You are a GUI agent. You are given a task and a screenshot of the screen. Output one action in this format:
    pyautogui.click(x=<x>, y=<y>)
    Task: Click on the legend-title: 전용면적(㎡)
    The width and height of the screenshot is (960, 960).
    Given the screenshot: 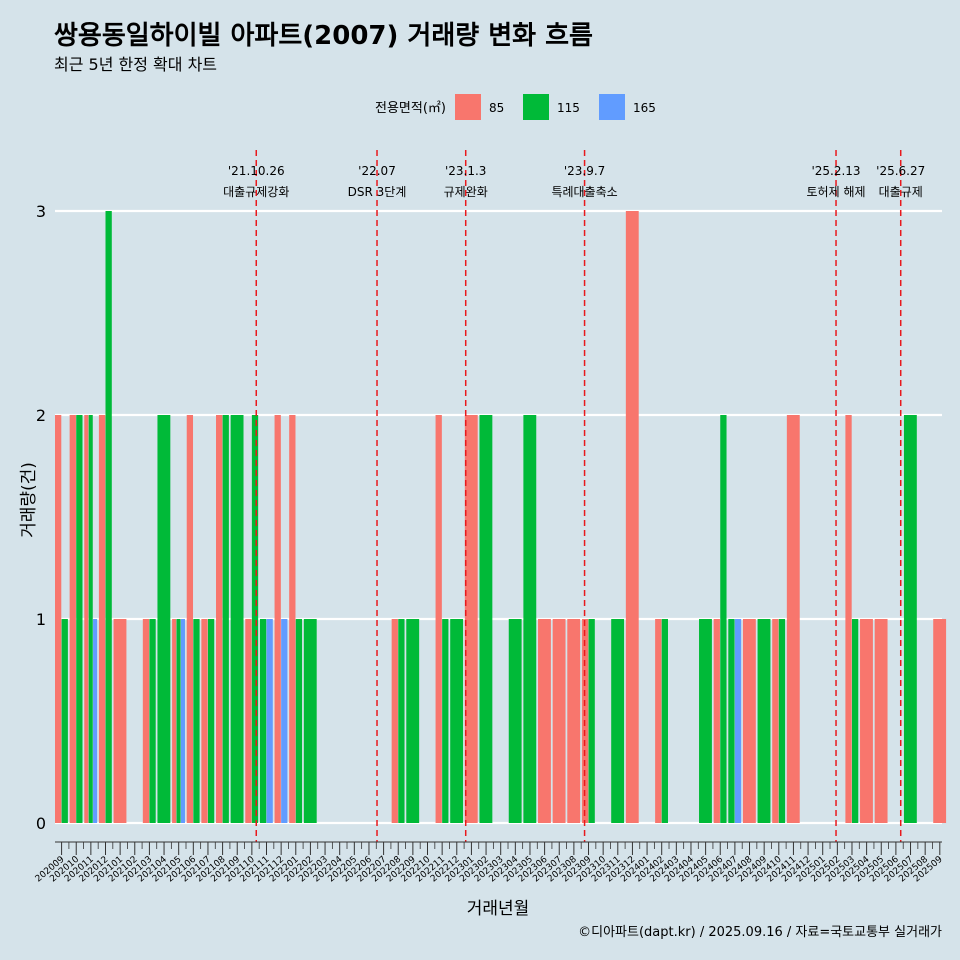 What is the action you would take?
    pyautogui.click(x=410, y=108)
    